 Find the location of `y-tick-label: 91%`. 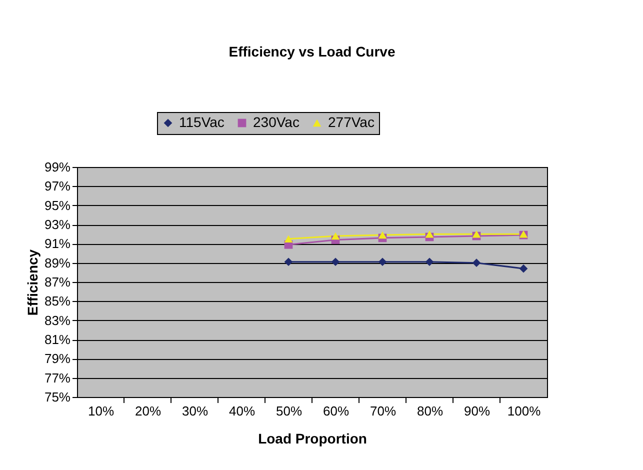

y-tick-label: 91% is located at coordinates (57, 244).